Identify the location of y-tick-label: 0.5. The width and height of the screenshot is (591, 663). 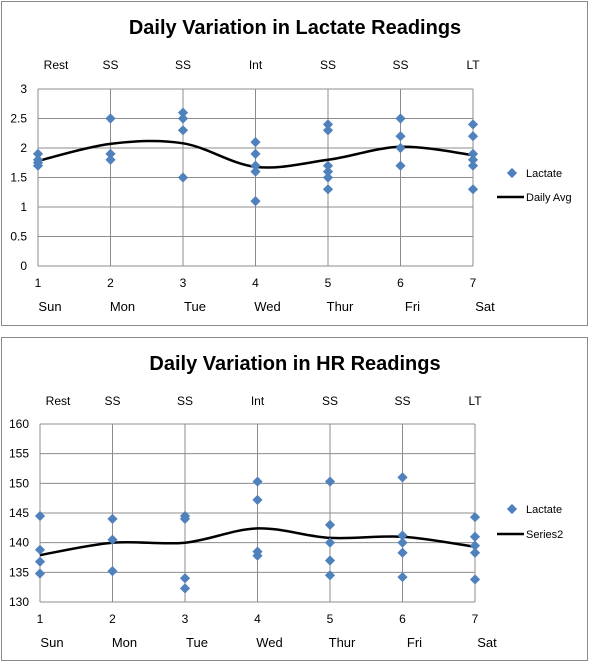
(18, 237).